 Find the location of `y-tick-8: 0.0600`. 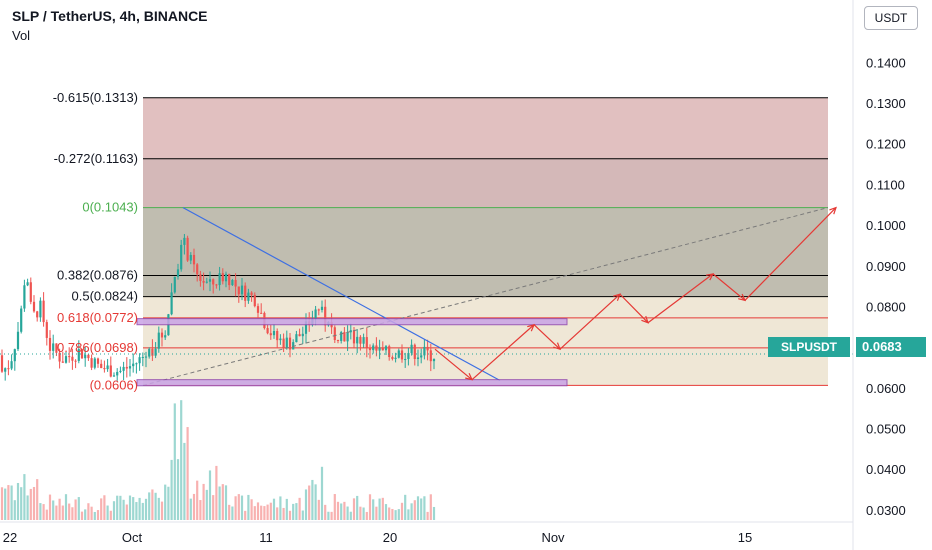

y-tick-8: 0.0600 is located at coordinates (886, 388).